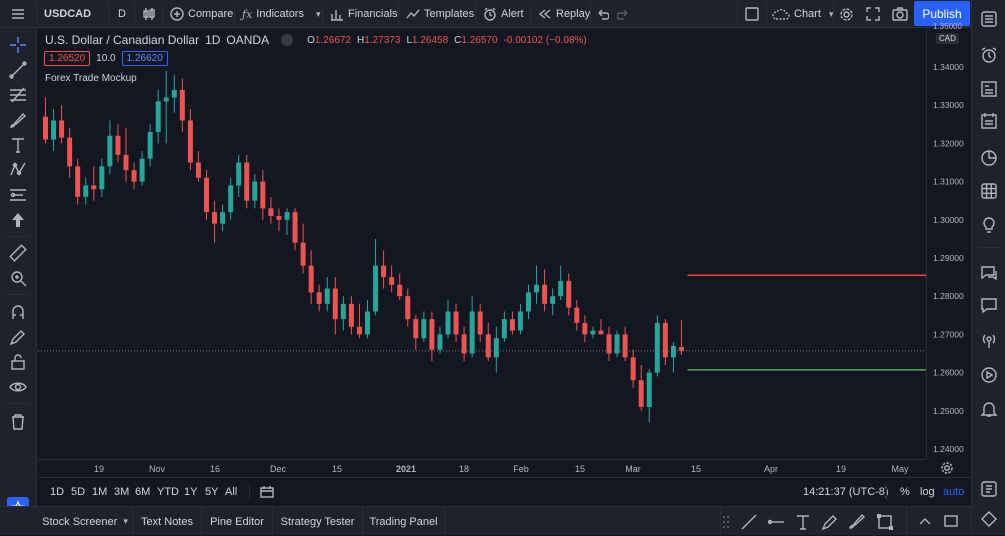  Describe the element at coordinates (503, 14) in the screenshot. I see `alert-button: Alert` at that location.